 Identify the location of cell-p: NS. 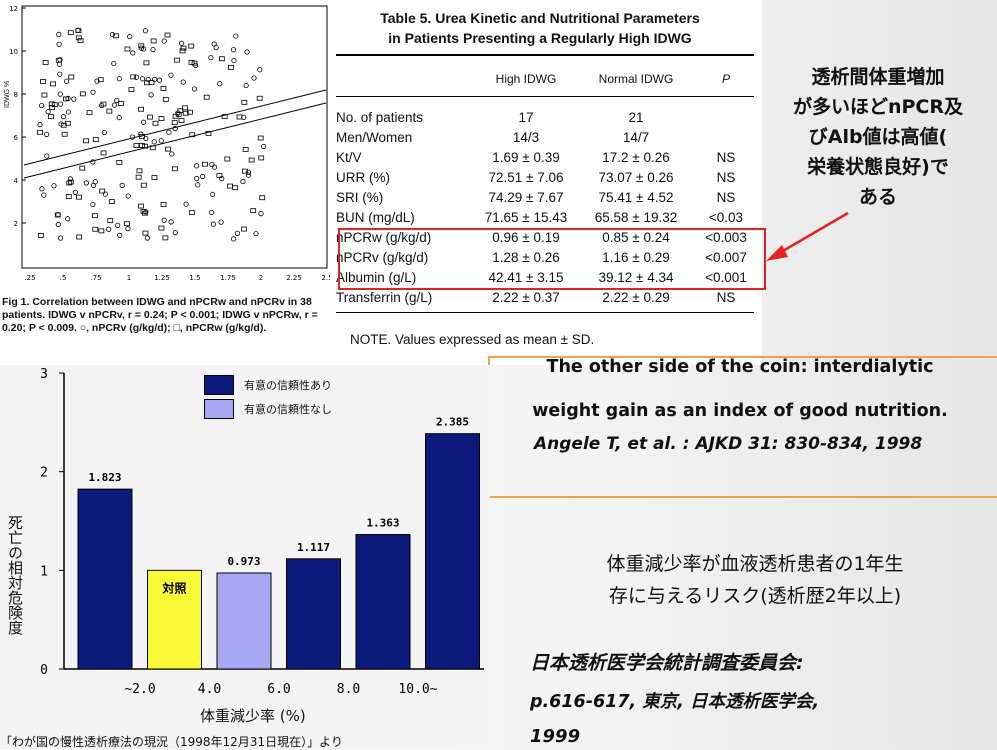
(726, 157).